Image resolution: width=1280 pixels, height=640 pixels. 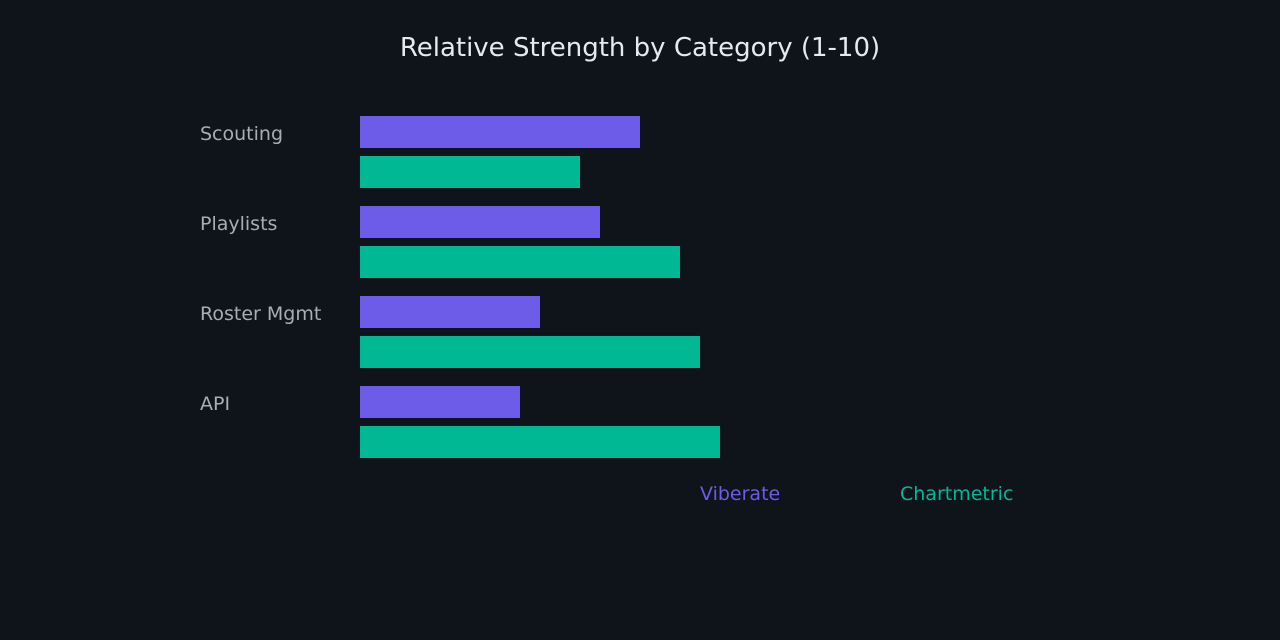 What do you see at coordinates (856, 494) in the screenshot?
I see `legend: Viberate Chartmetric` at bounding box center [856, 494].